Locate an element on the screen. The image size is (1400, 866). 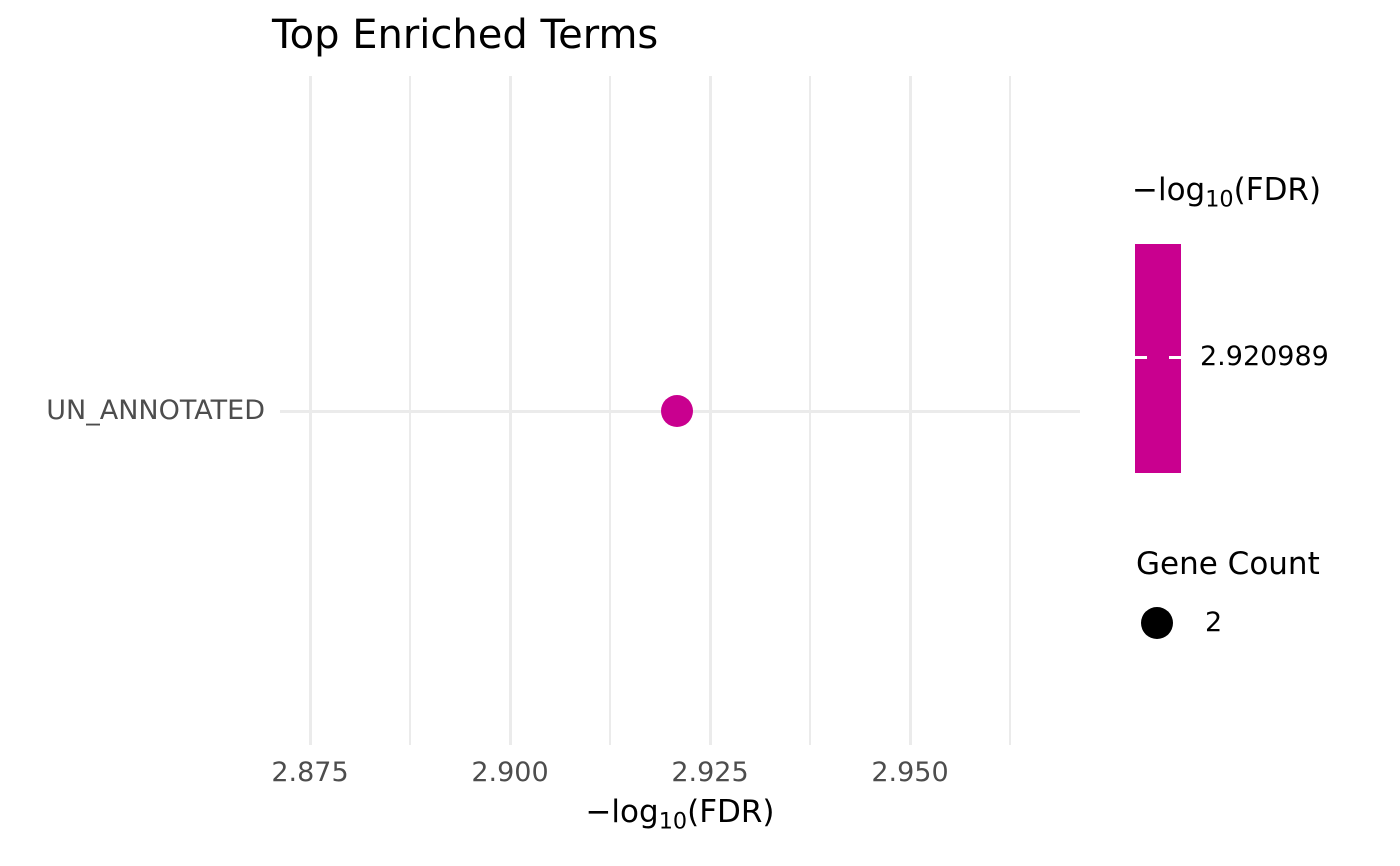
colorbar-tick-left is located at coordinates (1141, 357).